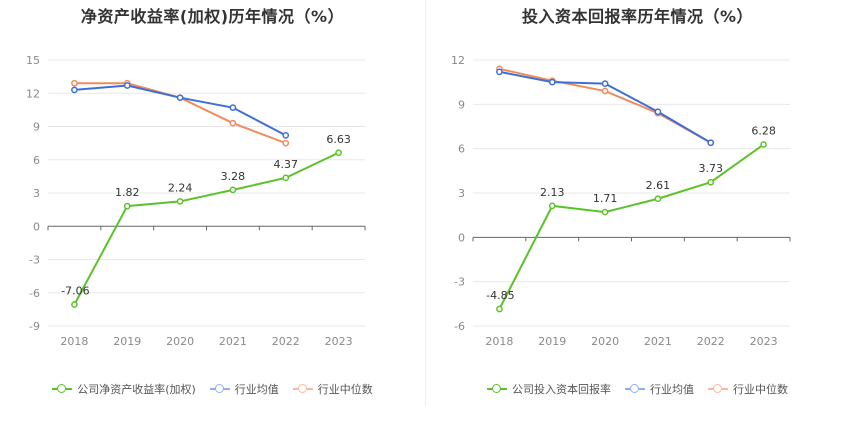 This screenshot has height=436, width=850. I want to click on data-label: 1.71, so click(605, 198).